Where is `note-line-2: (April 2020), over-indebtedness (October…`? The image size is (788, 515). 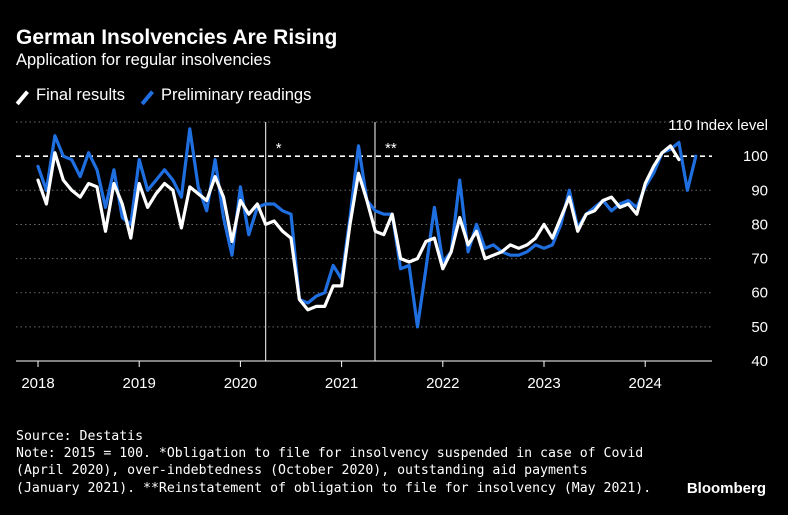
note-line-2: (April 2020), over-indebtedness (October… is located at coordinates (302, 471).